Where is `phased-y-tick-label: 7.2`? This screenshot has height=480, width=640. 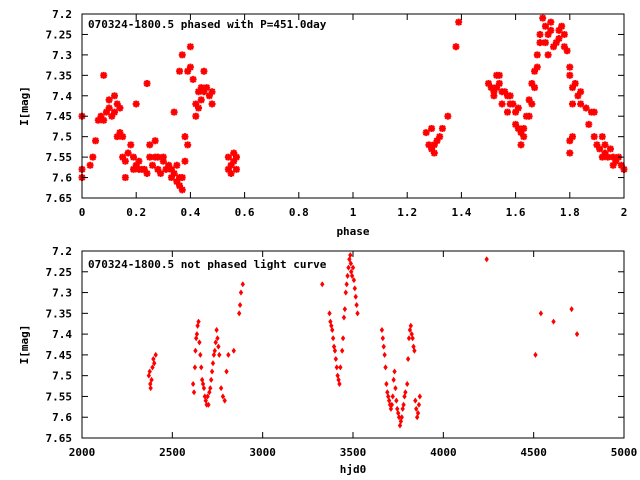 phased-y-tick-label: 7.2 is located at coordinates (62, 14).